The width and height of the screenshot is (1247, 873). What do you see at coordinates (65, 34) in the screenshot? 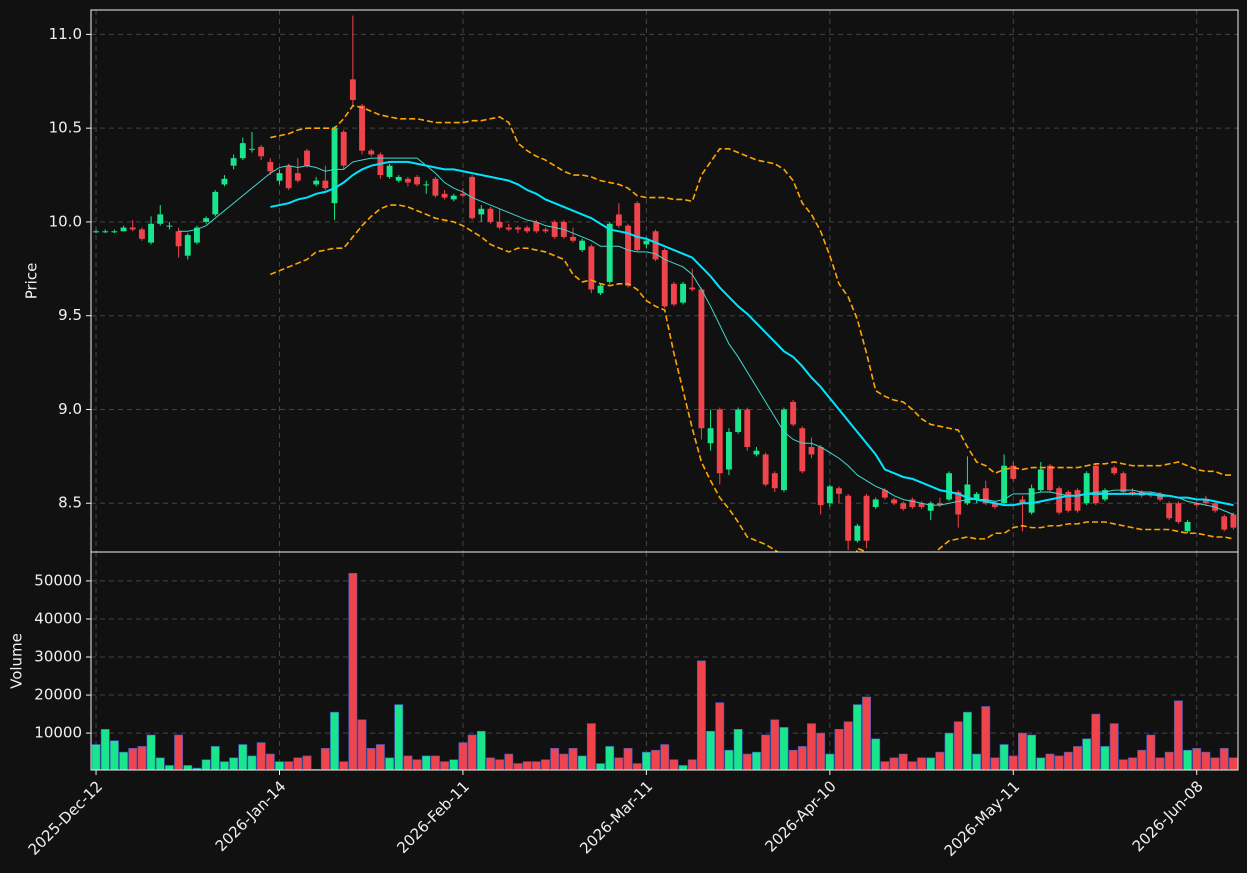
I see `y-tick-label: 11.0` at bounding box center [65, 34].